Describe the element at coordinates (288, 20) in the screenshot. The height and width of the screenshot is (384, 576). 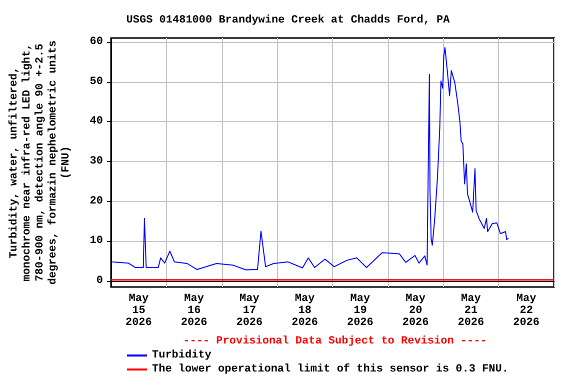
I see `chart-title: USGS 01481000 Brandywine Creek at Chadds Ford, PA` at that location.